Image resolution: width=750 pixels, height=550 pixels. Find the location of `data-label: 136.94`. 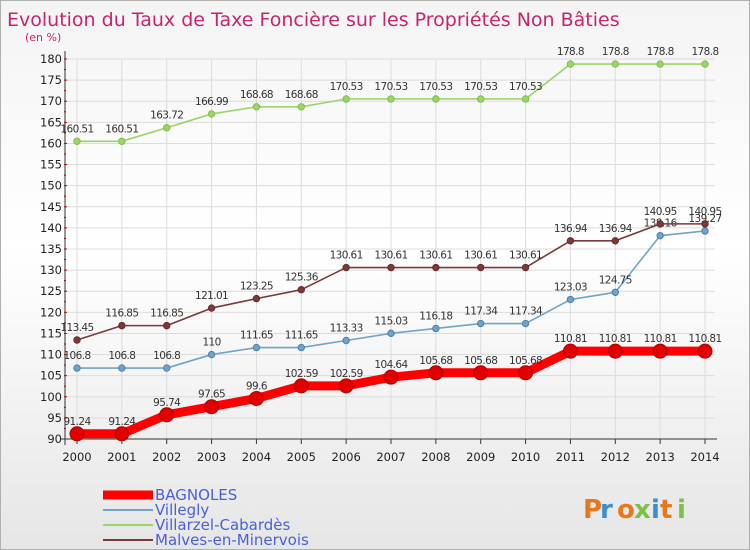

data-label: 136.94 is located at coordinates (616, 229).